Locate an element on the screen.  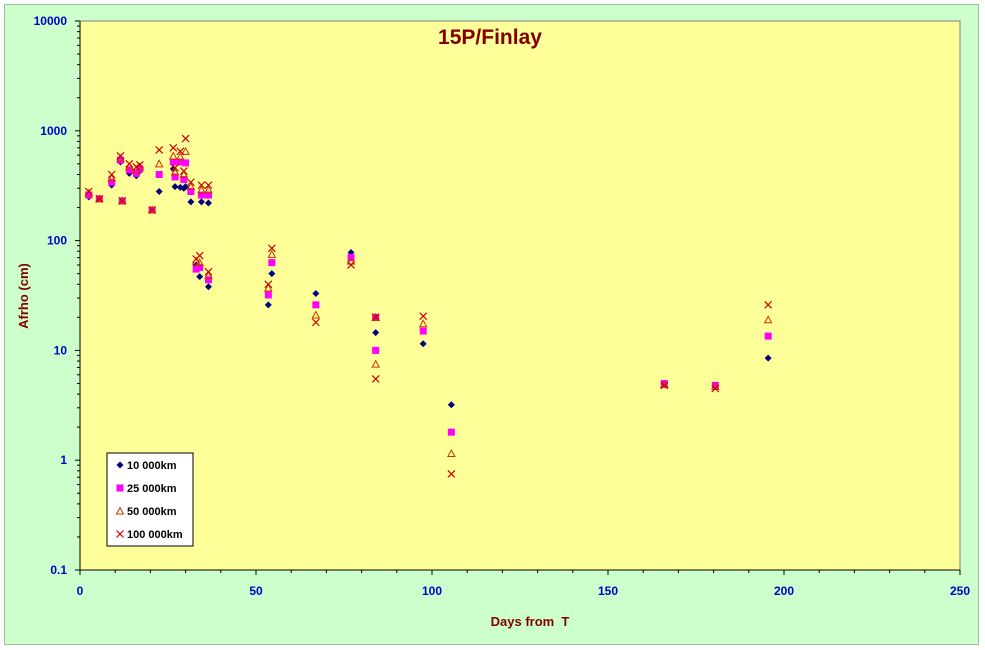
x-tick-label: 50 is located at coordinates (256, 591).